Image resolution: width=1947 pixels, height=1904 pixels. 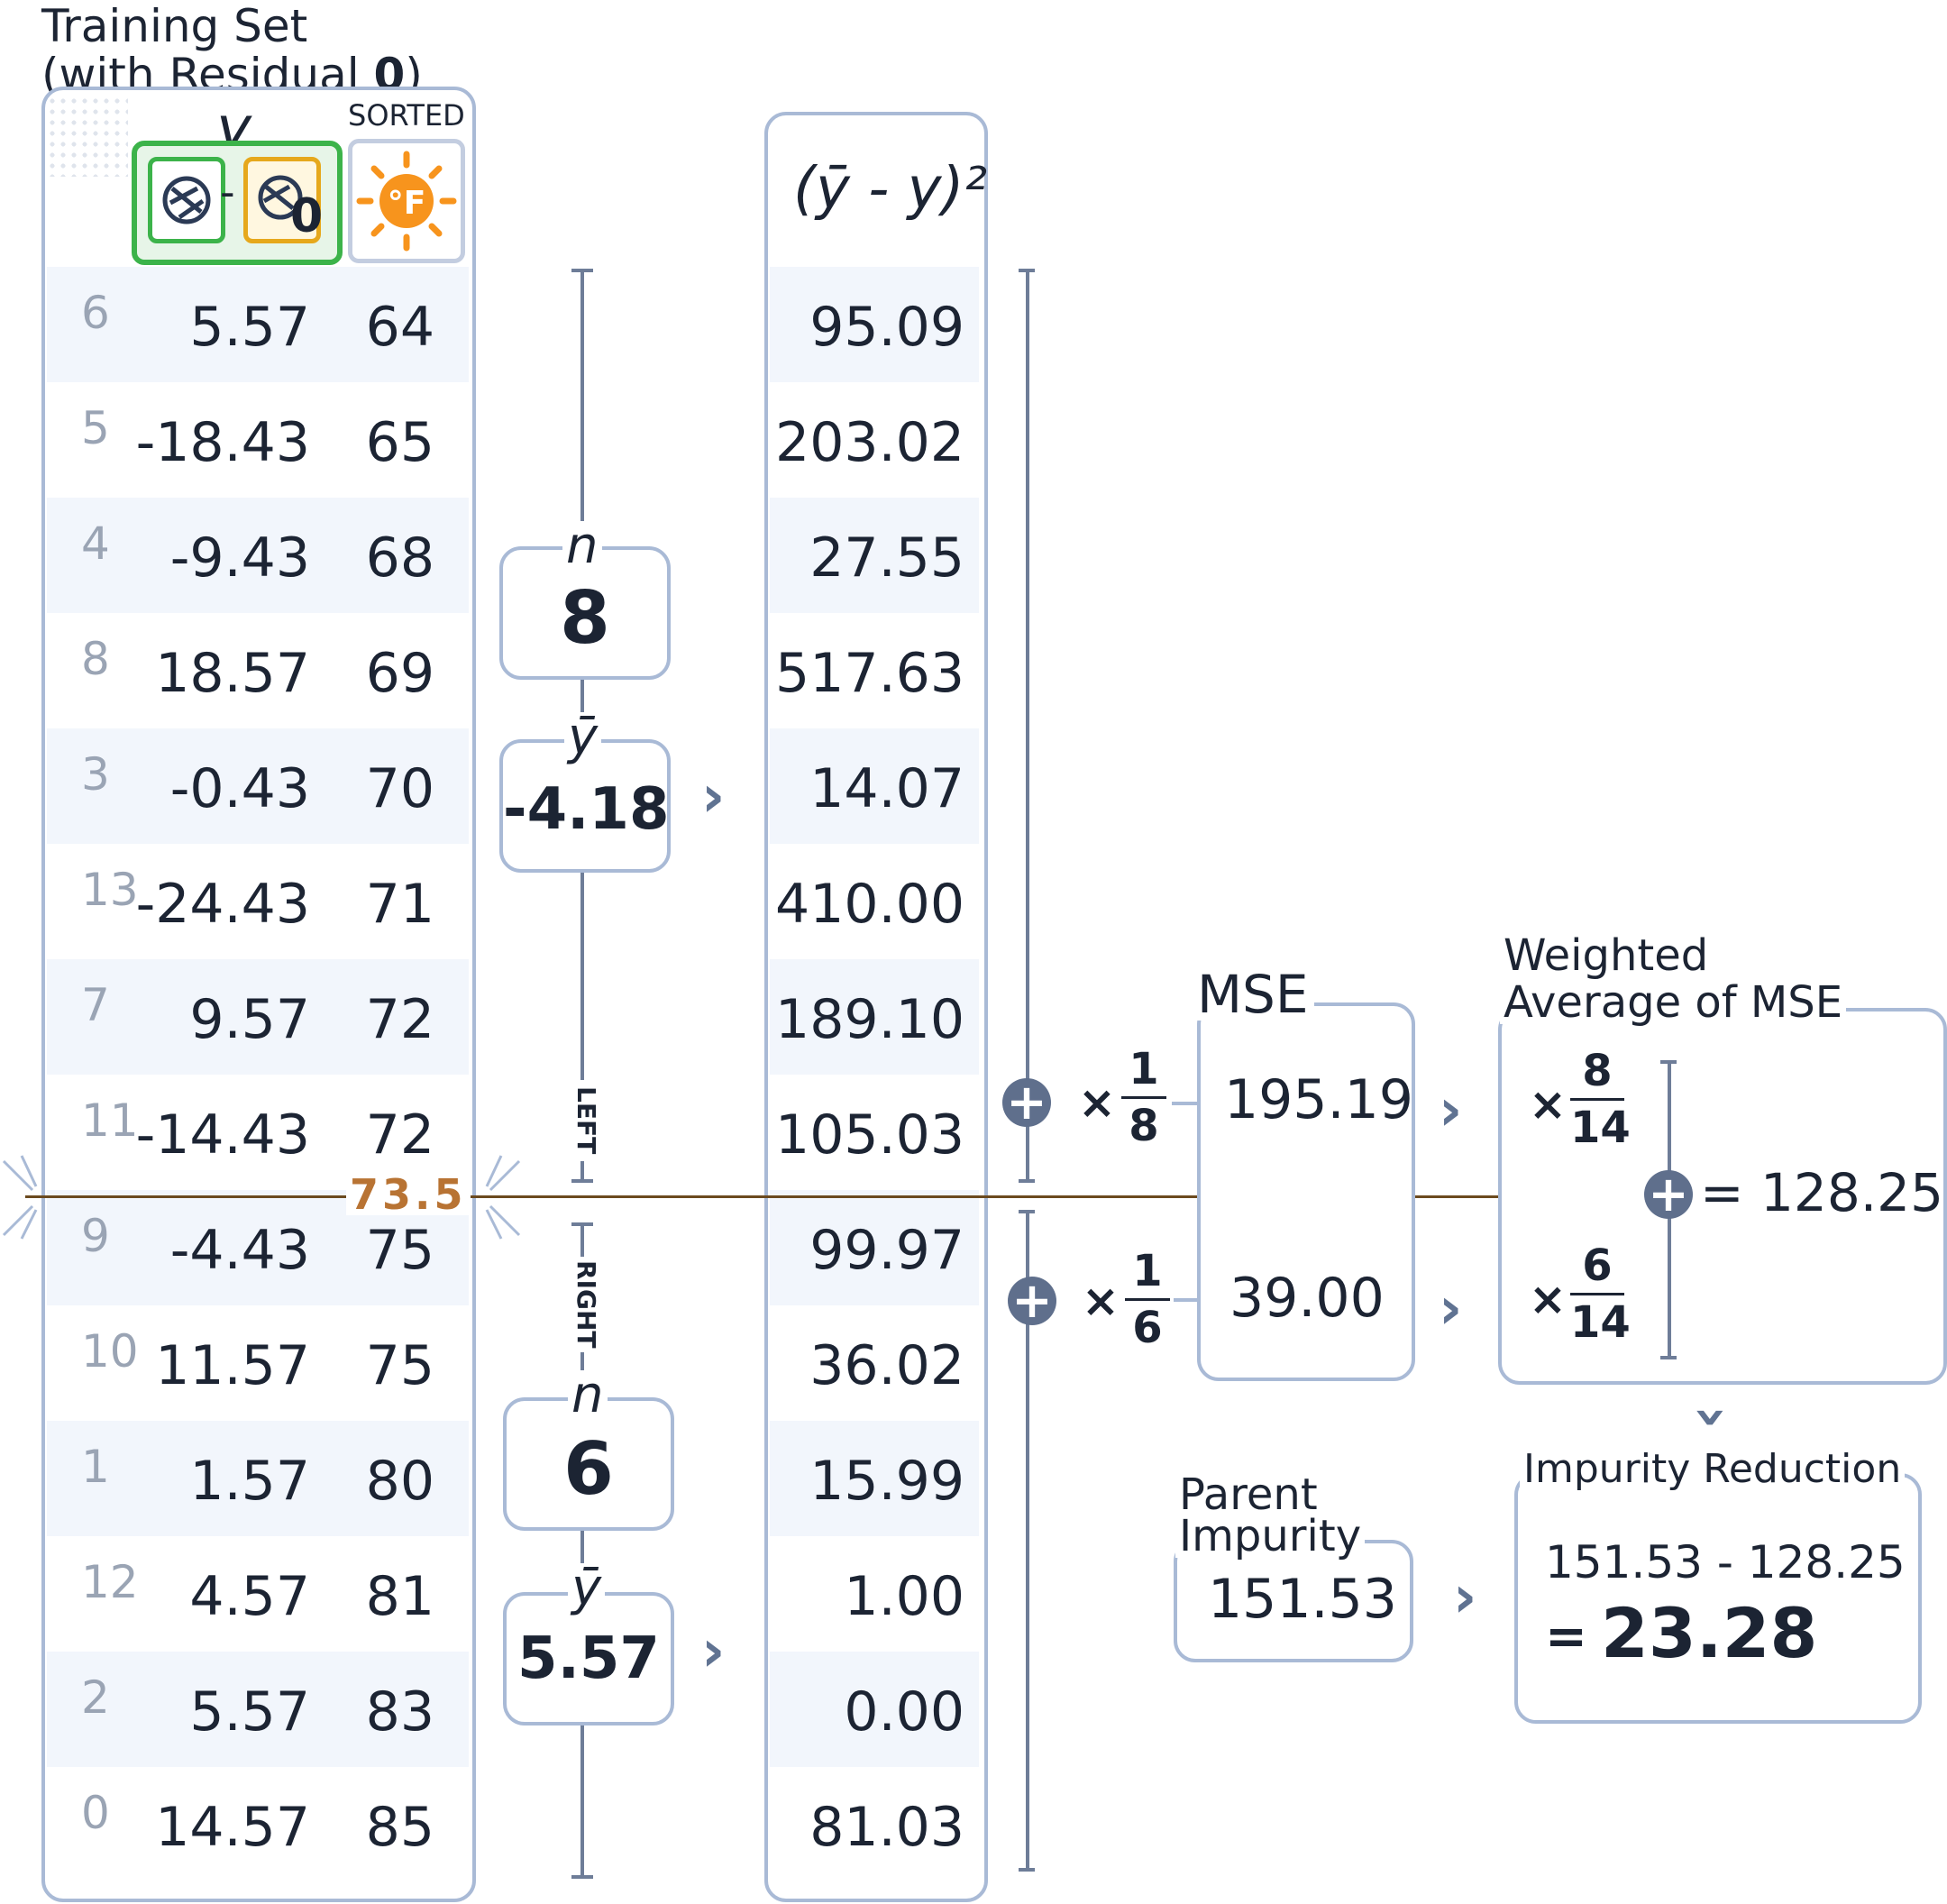 I want to click on right-fraction: 1 6, so click(x=1147, y=1300).